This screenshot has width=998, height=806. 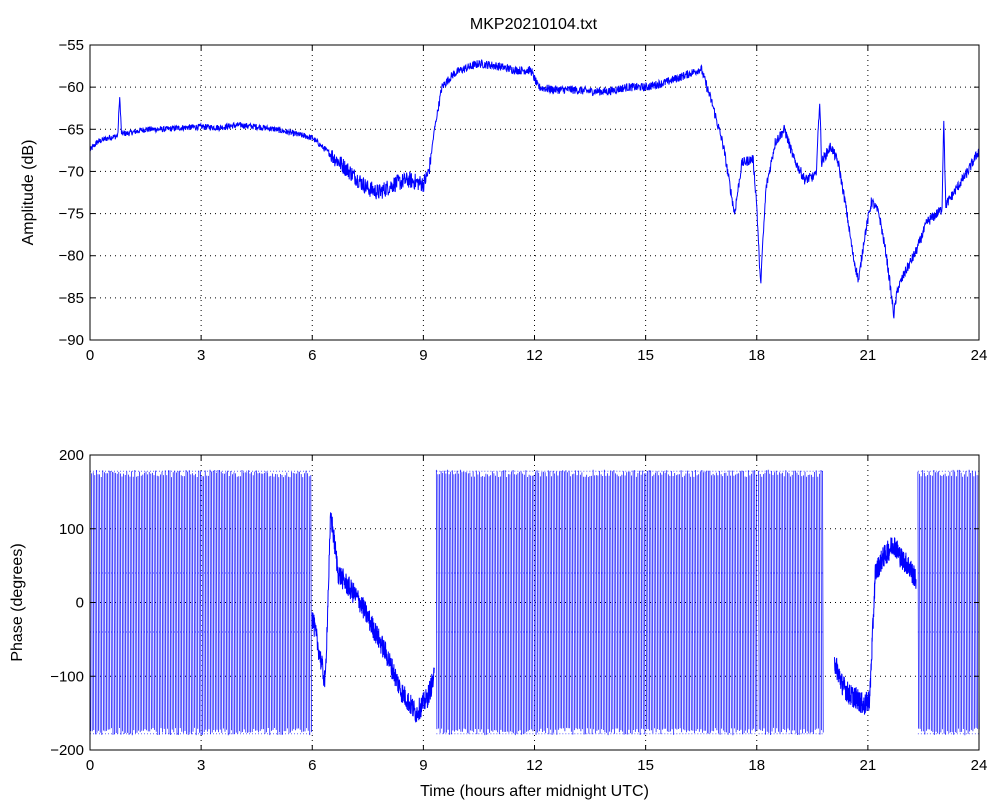 I want to click on y-tick-label: −70, so click(x=71, y=171).